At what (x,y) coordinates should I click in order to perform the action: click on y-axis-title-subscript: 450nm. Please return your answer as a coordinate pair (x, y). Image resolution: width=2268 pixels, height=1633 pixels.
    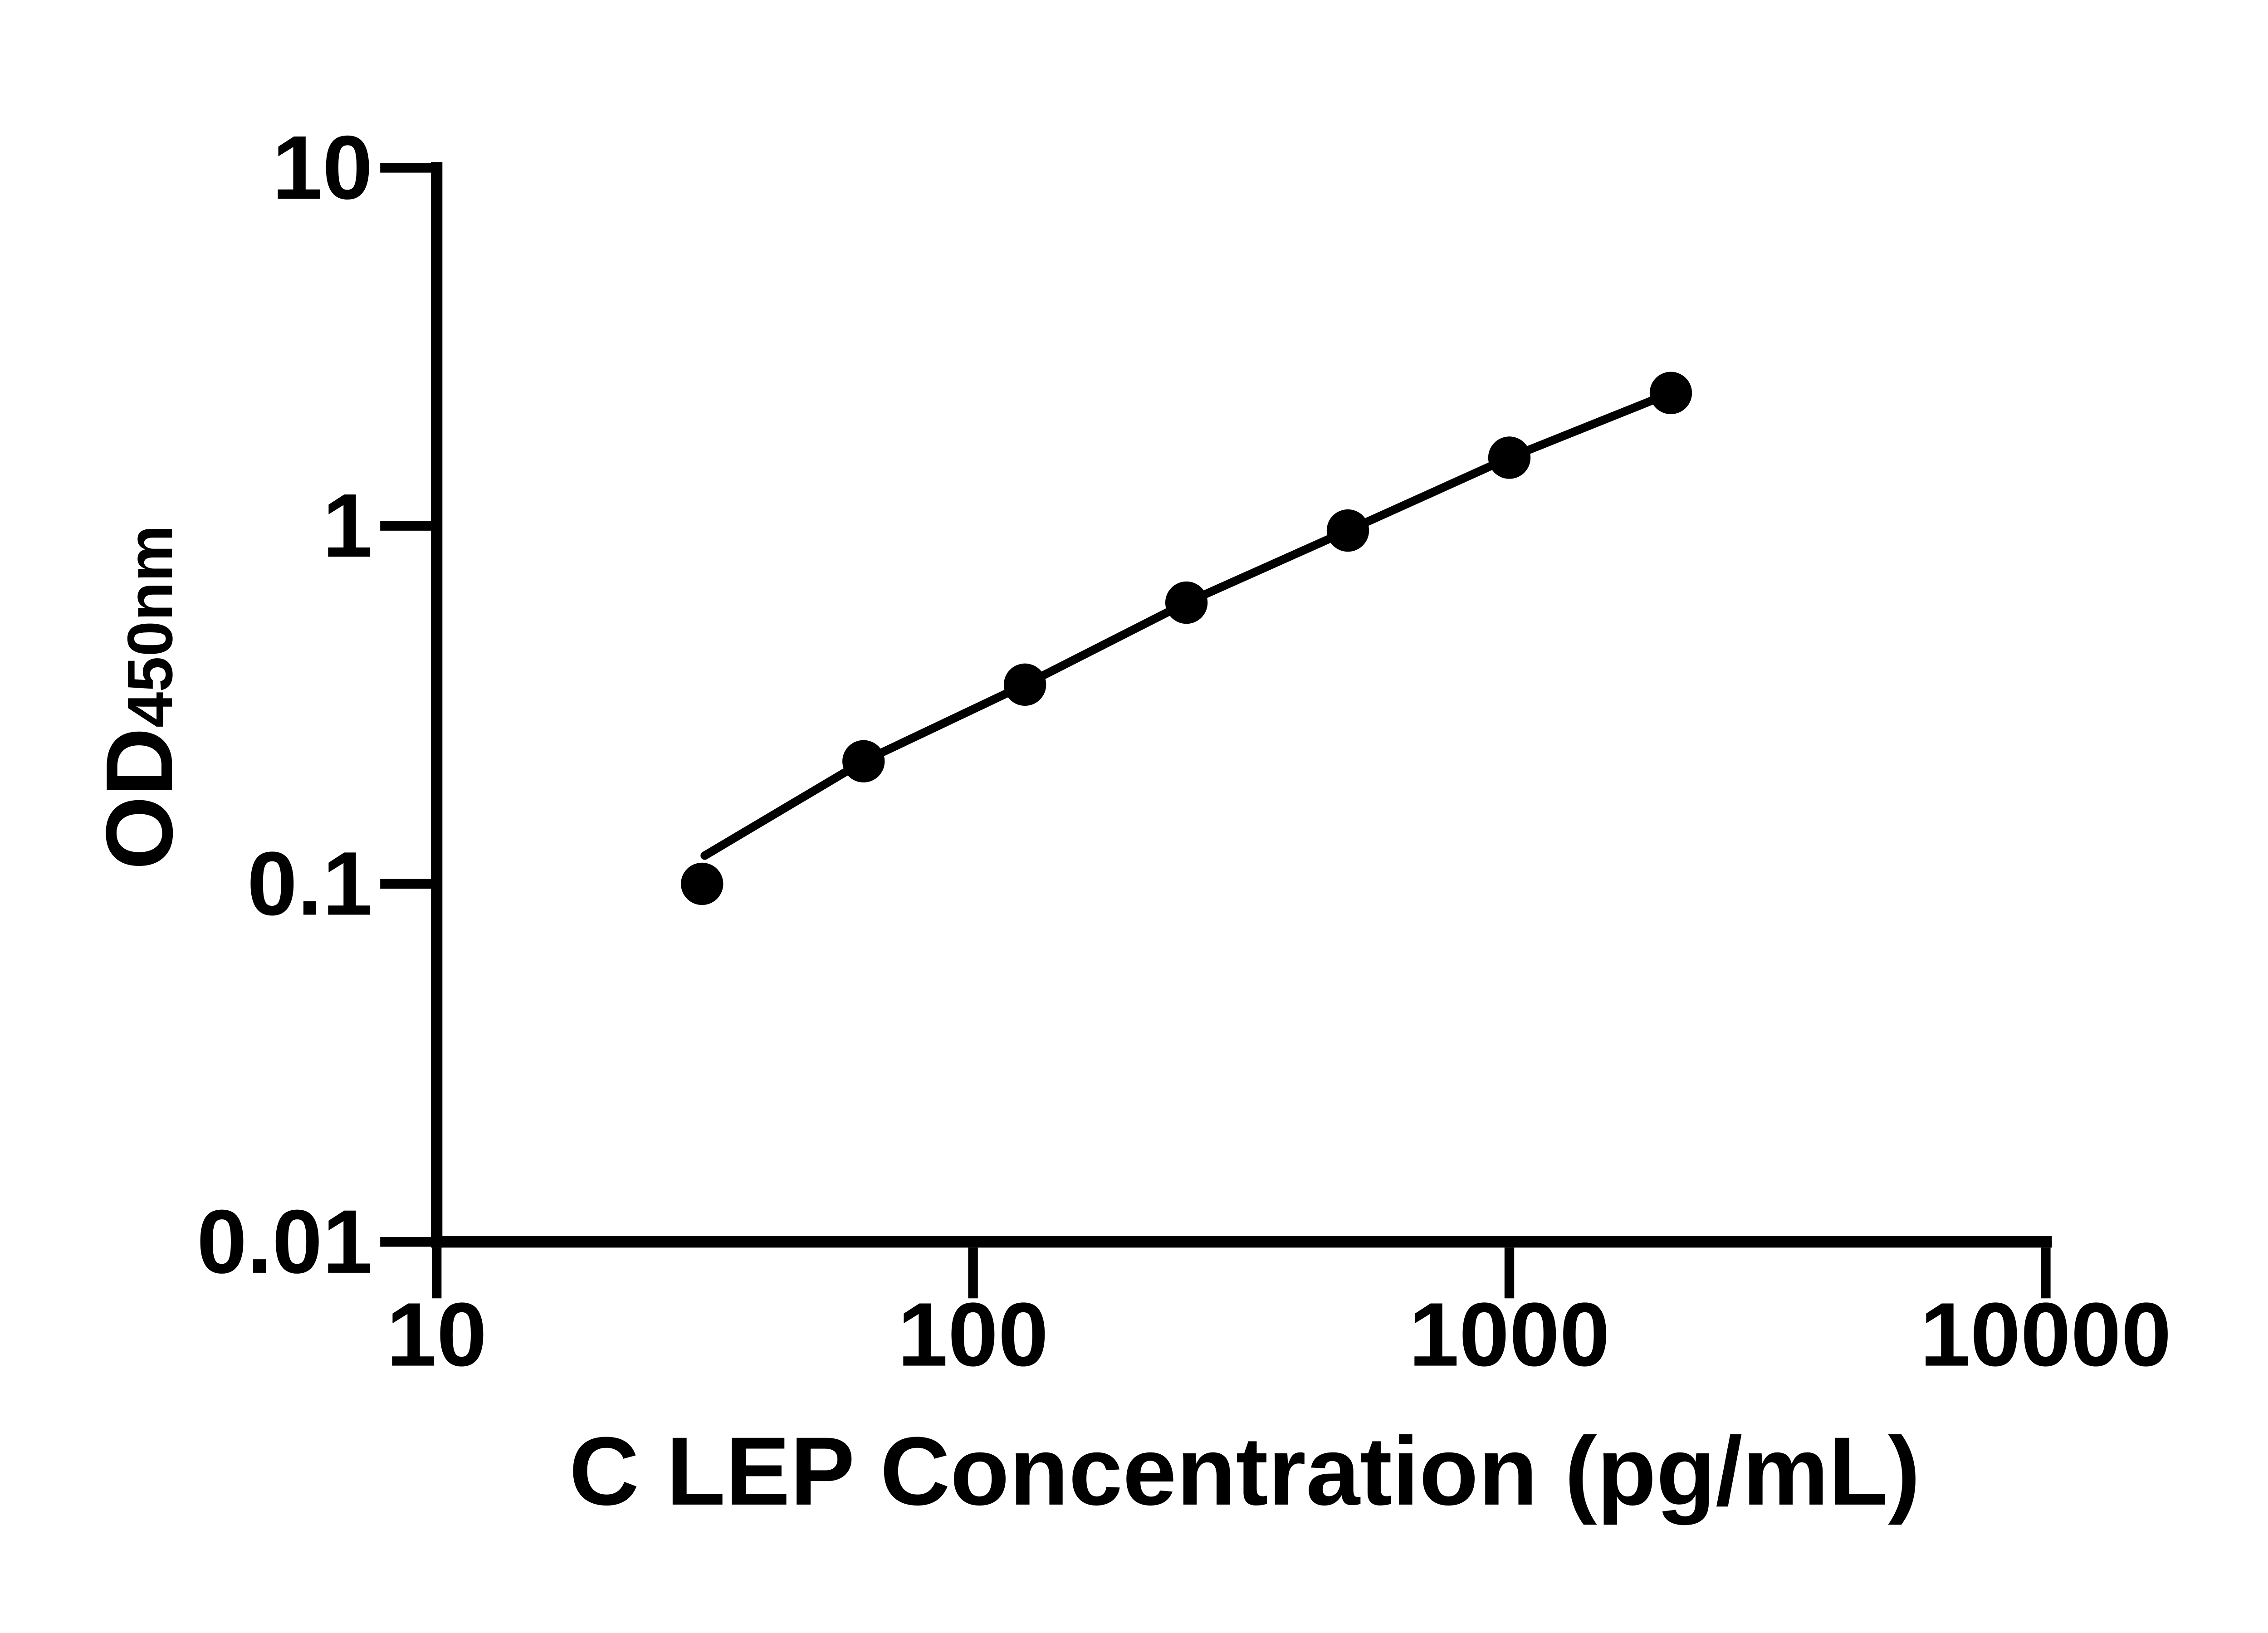
    Looking at the image, I should click on (150, 626).